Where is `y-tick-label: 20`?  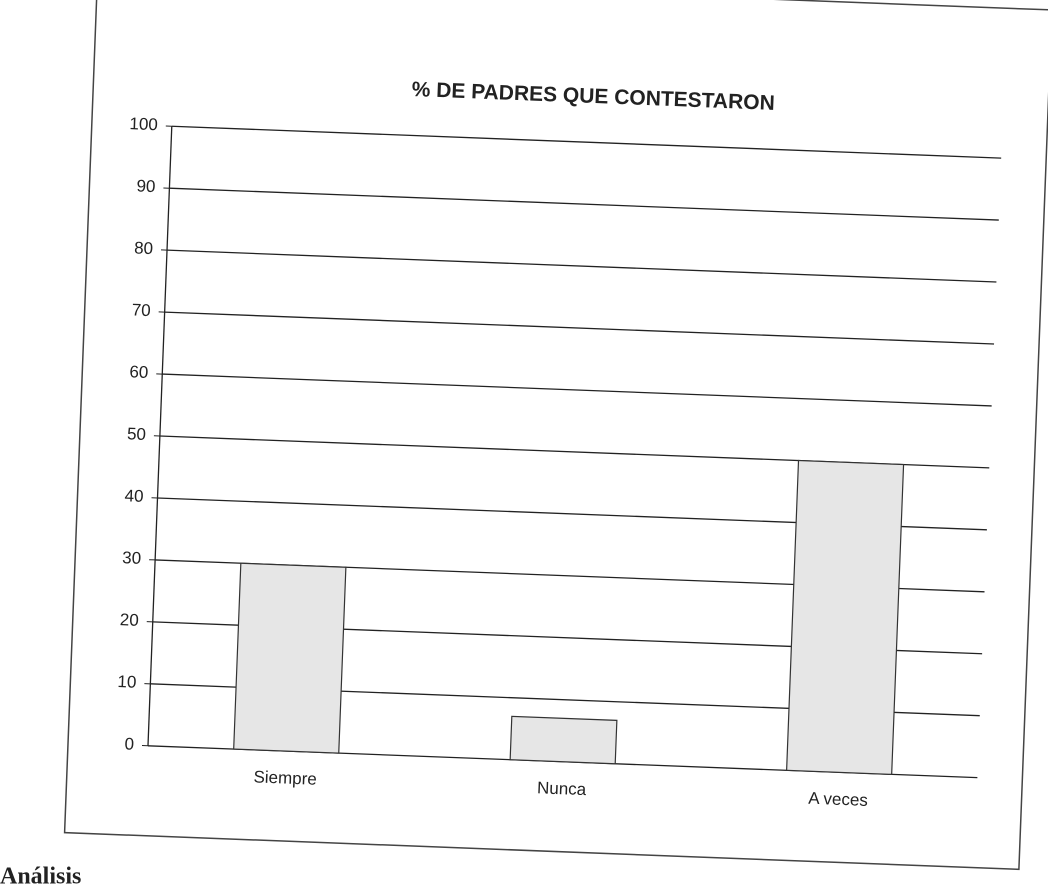
y-tick-label: 20 is located at coordinates (130, 620).